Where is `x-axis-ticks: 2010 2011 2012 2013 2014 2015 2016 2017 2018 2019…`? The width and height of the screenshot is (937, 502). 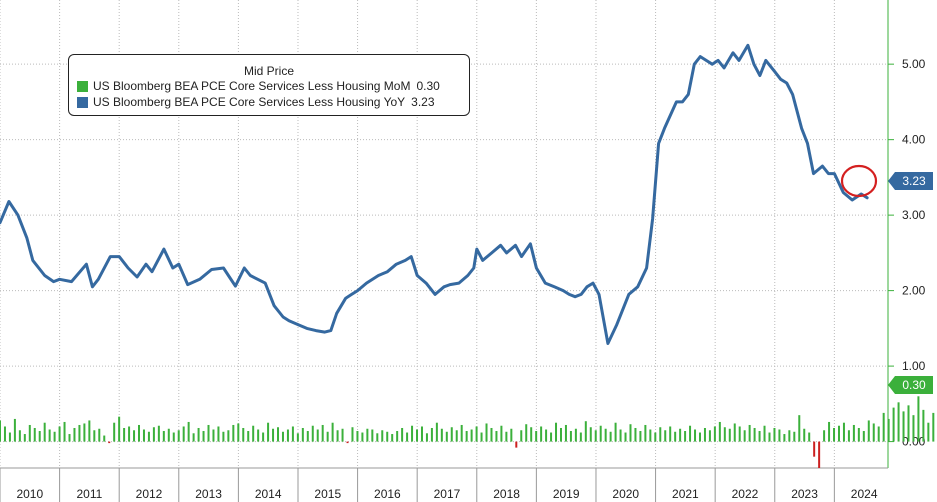
x-axis-ticks: 2010 2011 2012 2013 2014 2015 2016 2017 2018 2019… is located at coordinates (439, 485).